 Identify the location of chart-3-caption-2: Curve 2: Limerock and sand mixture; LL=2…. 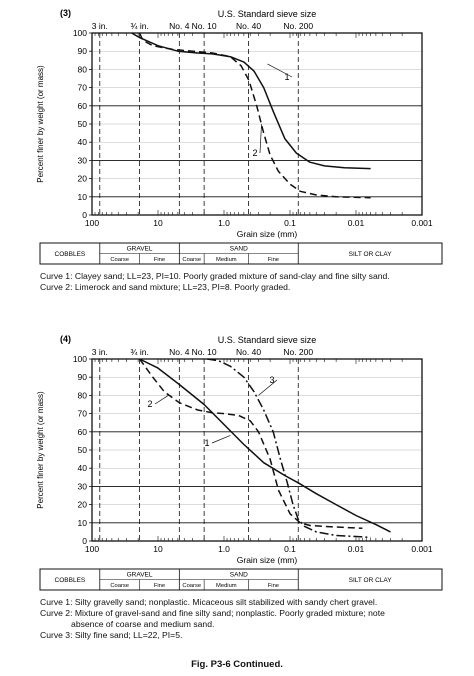
(165, 287).